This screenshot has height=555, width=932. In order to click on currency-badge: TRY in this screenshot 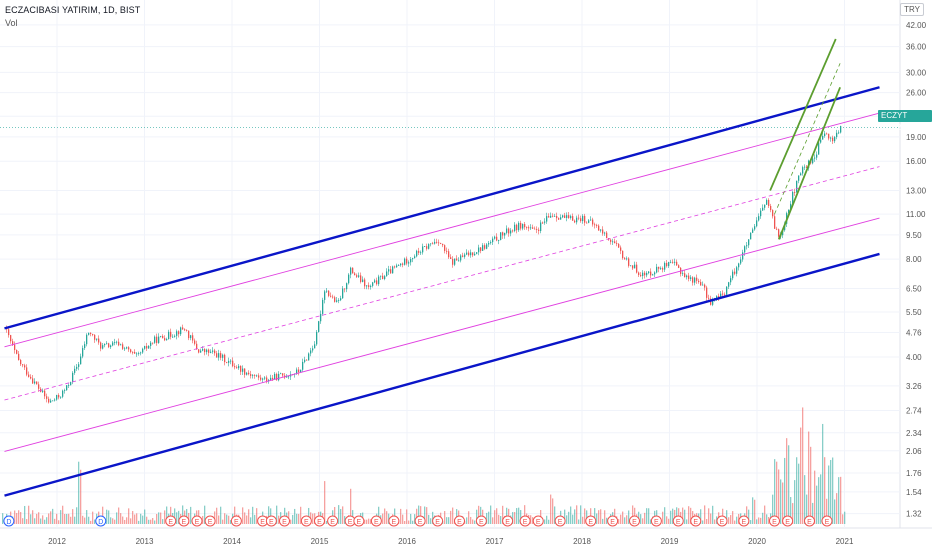, I will do `click(912, 9)`.